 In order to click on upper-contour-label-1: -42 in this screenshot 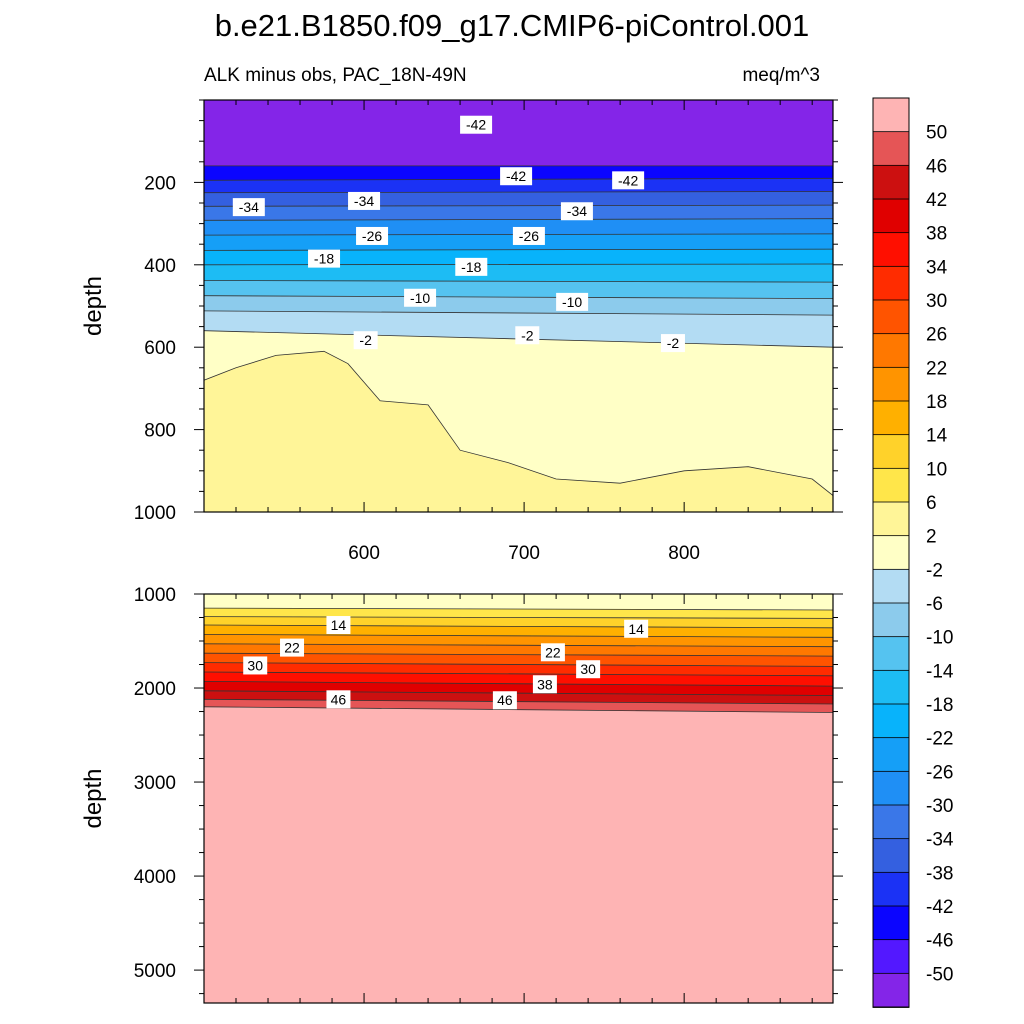, I will do `click(516, 176)`.